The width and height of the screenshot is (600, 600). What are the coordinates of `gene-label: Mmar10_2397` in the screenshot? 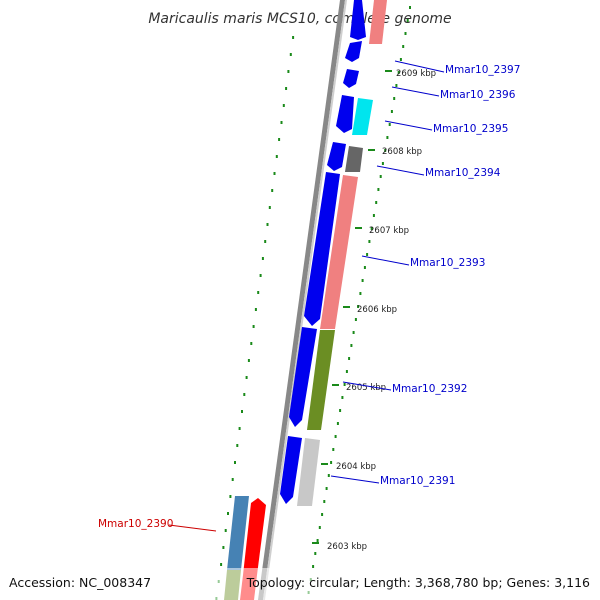 It's located at (482, 70).